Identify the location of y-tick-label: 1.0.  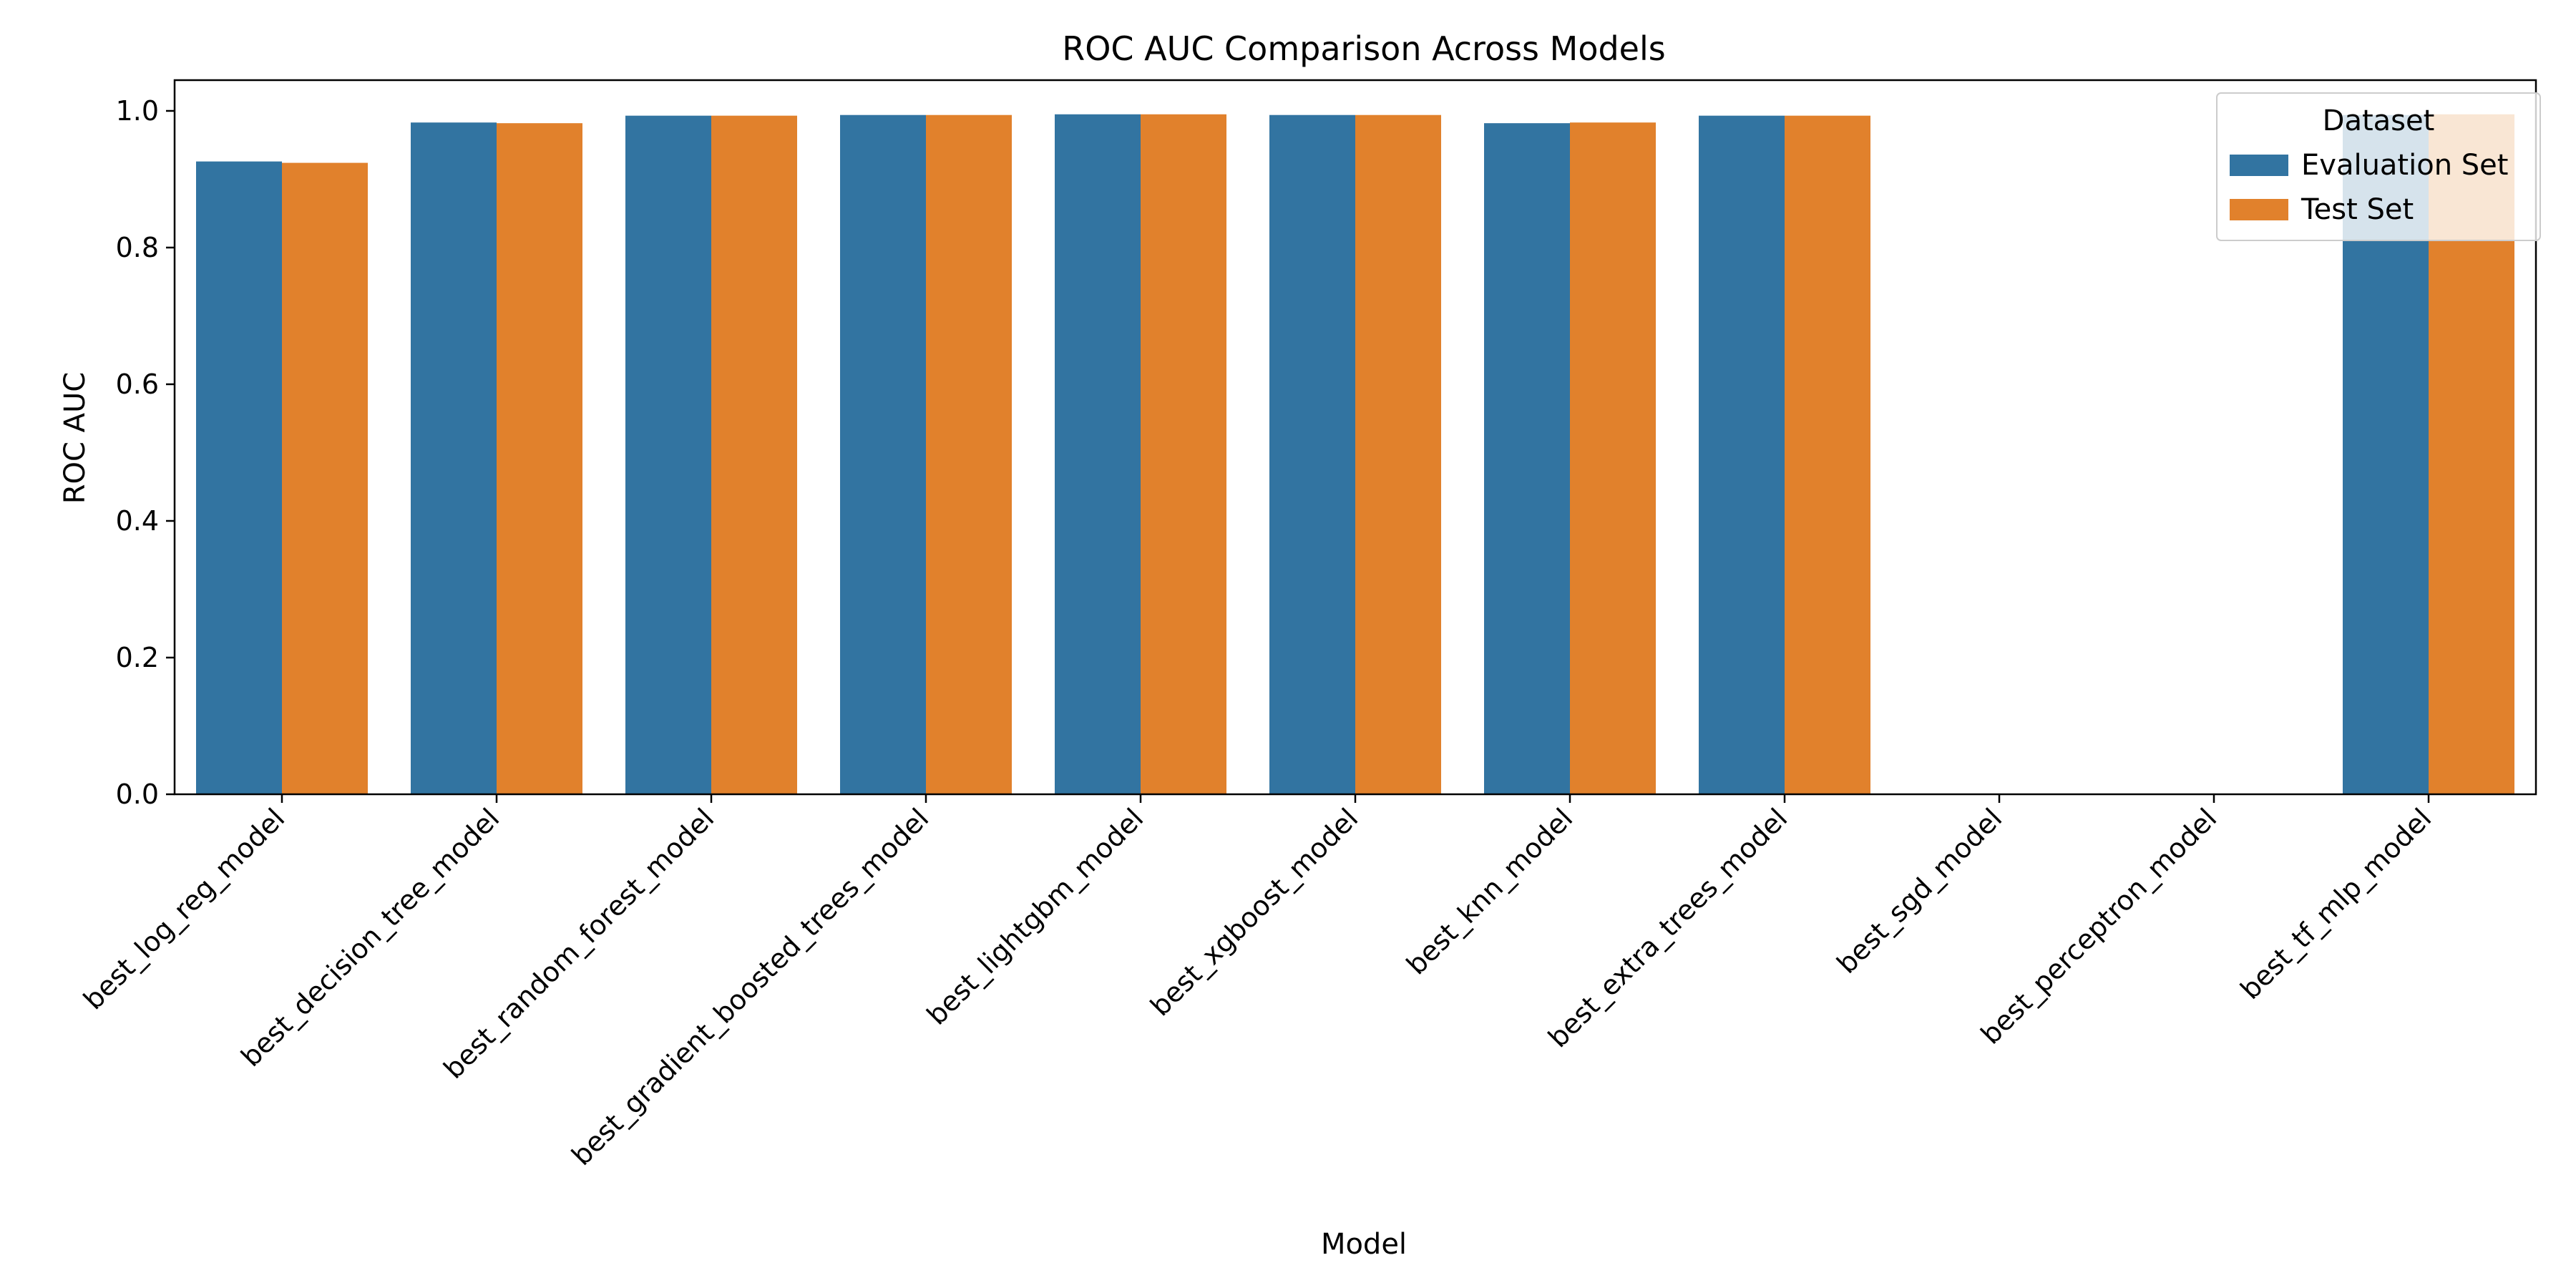
(137, 111).